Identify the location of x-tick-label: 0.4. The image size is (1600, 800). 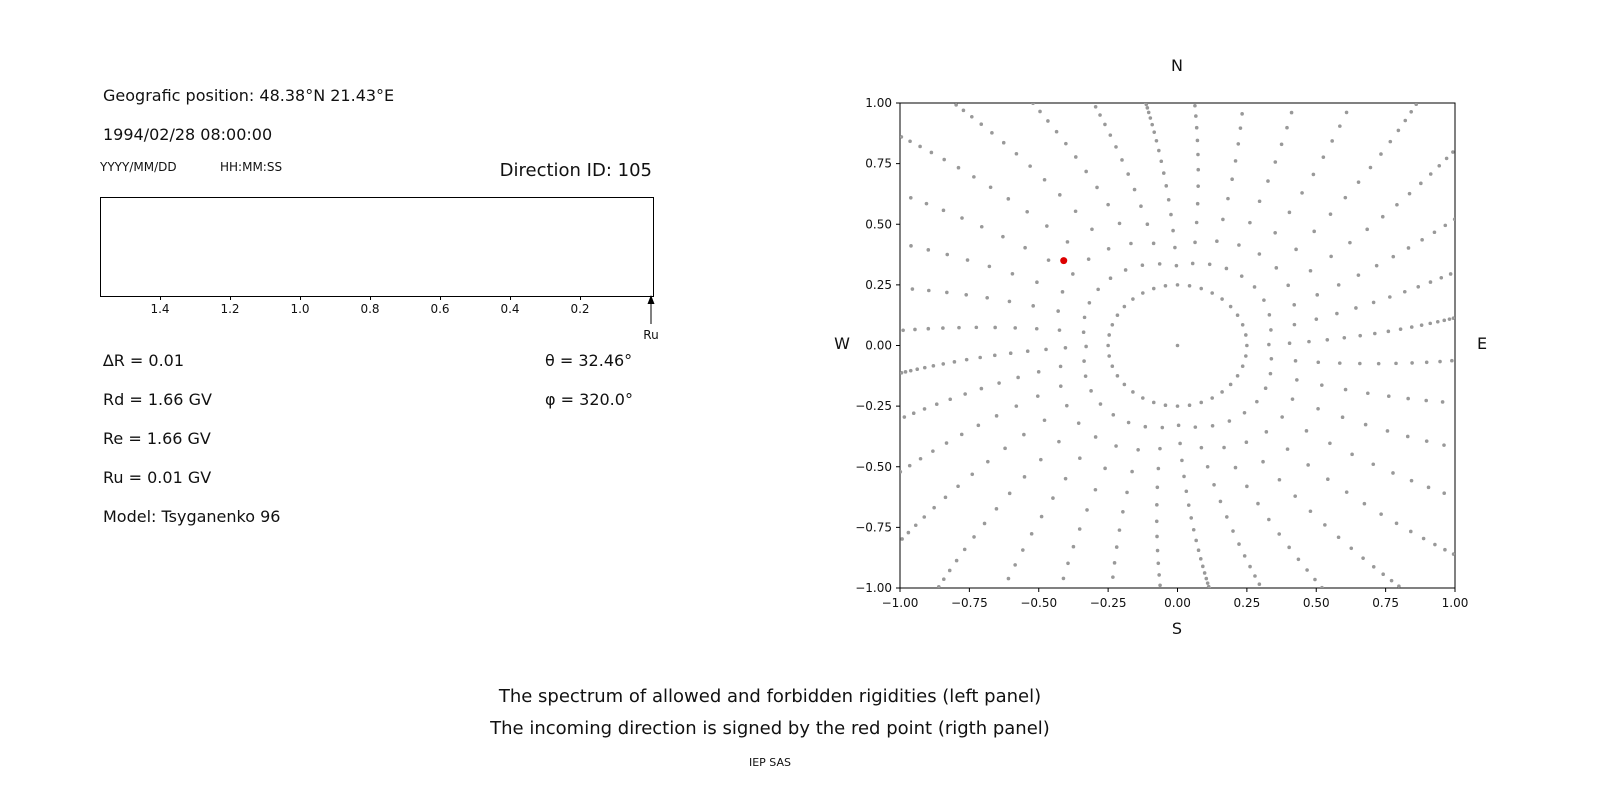
(510, 309).